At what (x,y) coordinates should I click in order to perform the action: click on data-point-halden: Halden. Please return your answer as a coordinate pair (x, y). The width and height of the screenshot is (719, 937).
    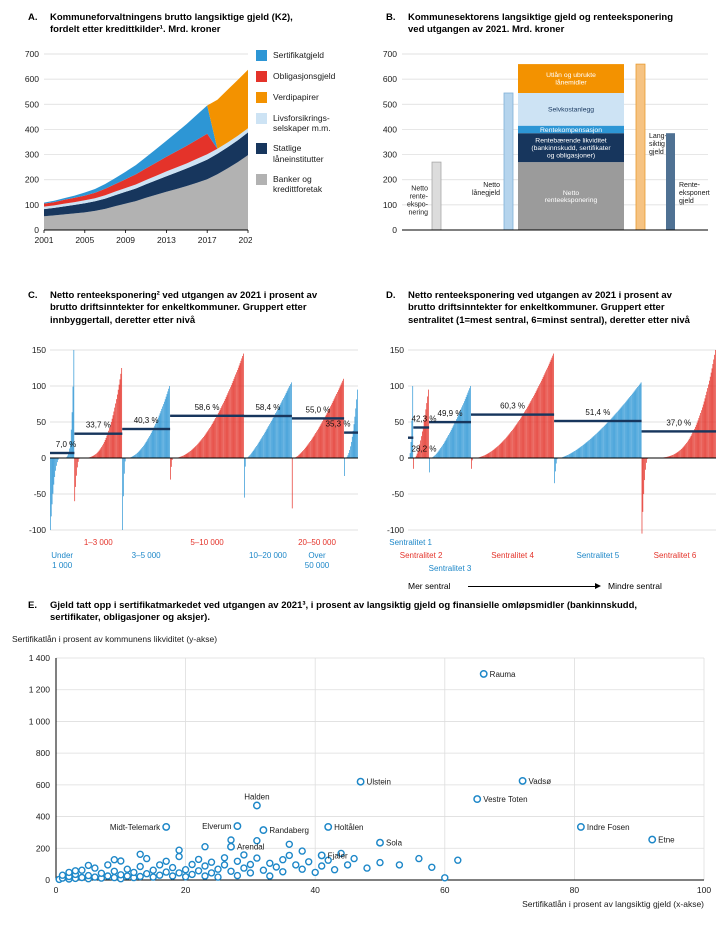
    Looking at the image, I should click on (257, 801).